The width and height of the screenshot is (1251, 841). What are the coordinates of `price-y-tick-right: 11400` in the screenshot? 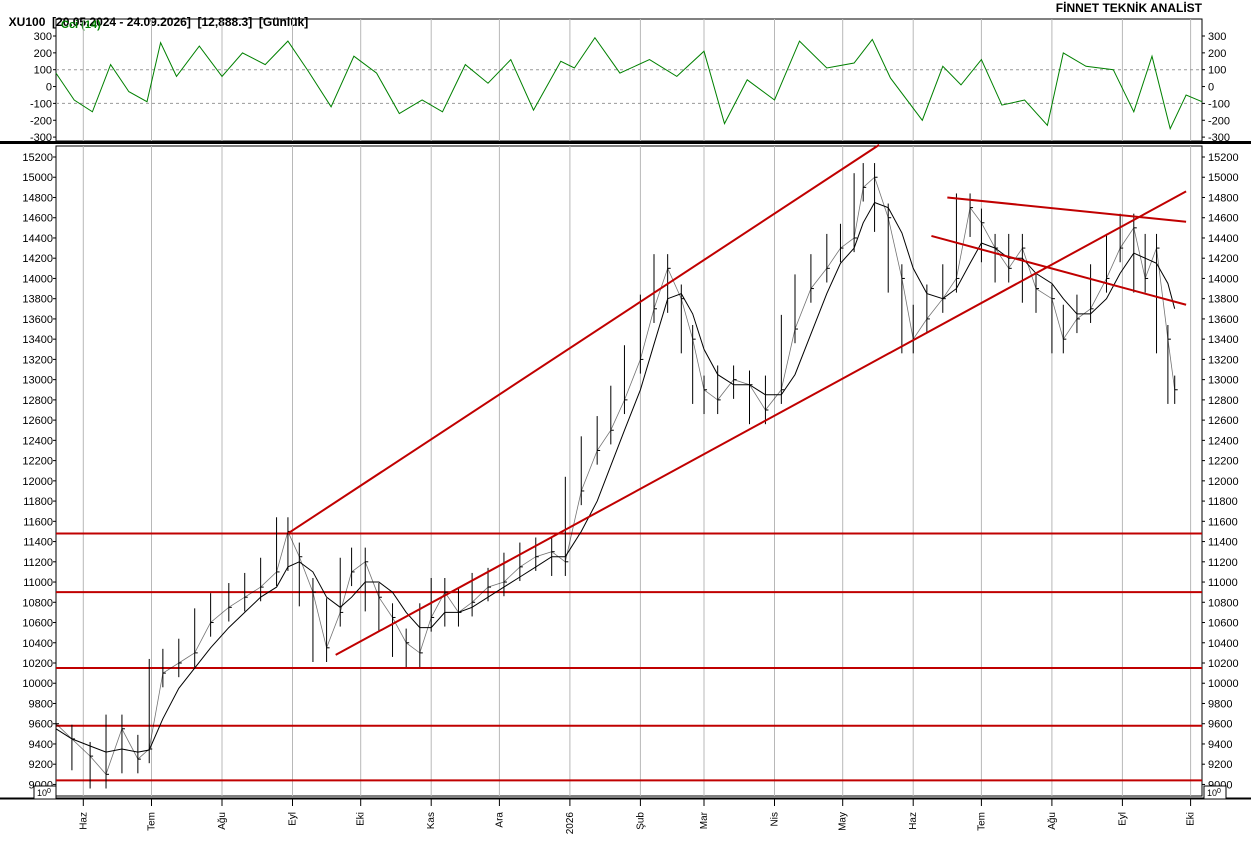 It's located at (1223, 543).